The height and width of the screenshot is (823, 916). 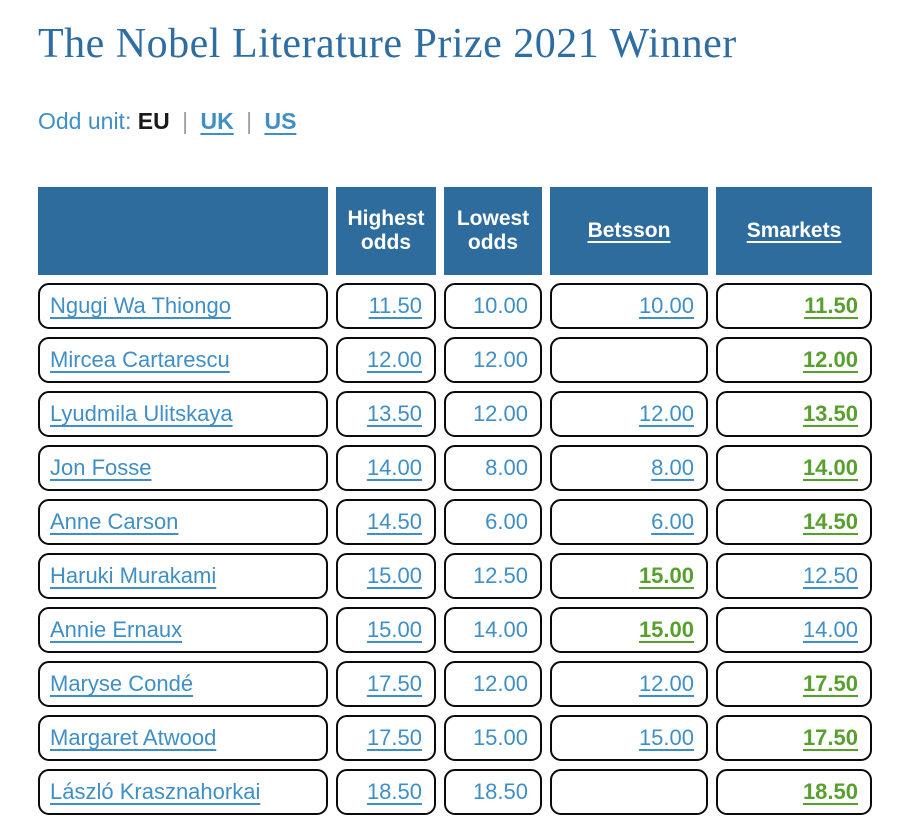 What do you see at coordinates (830, 414) in the screenshot?
I see `smarkets-odds-link: 13.50` at bounding box center [830, 414].